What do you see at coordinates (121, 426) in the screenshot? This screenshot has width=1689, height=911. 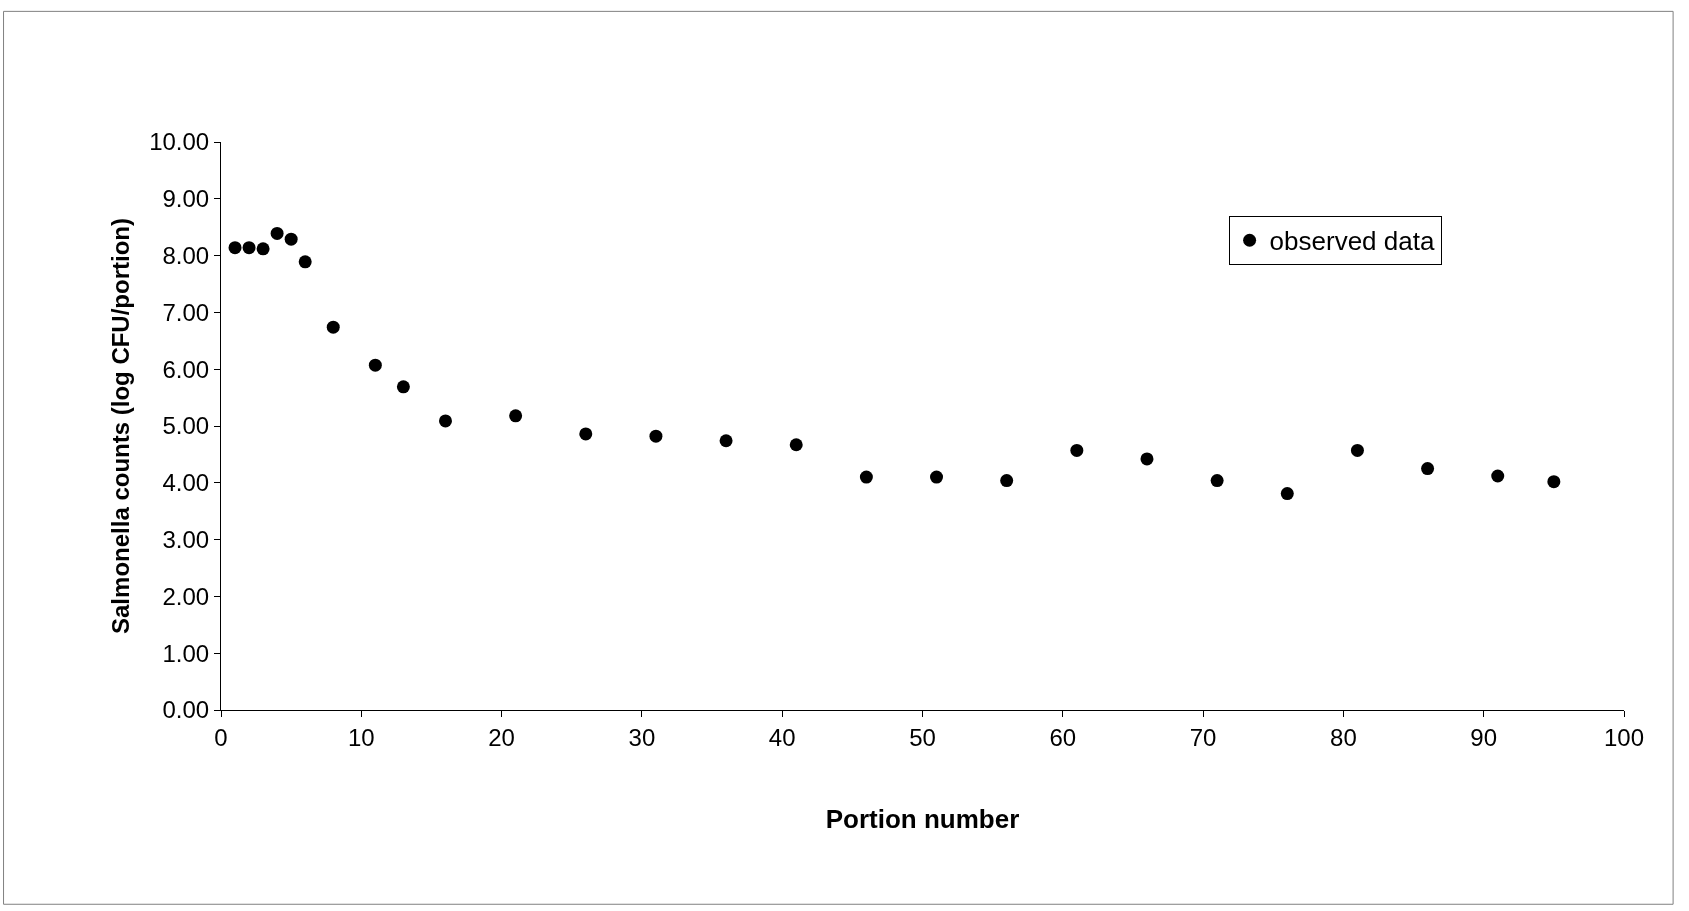 I see `y-axis-title: Salmonella counts (log CFU/portion)` at bounding box center [121, 426].